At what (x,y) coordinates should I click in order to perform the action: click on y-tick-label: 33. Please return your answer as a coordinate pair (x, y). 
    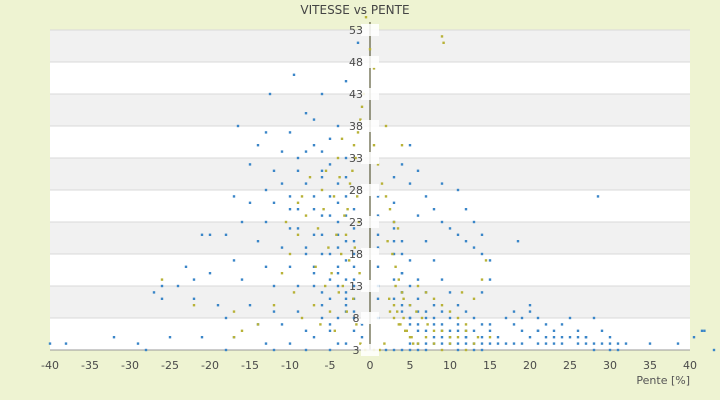
    Looking at the image, I should click on (356, 158).